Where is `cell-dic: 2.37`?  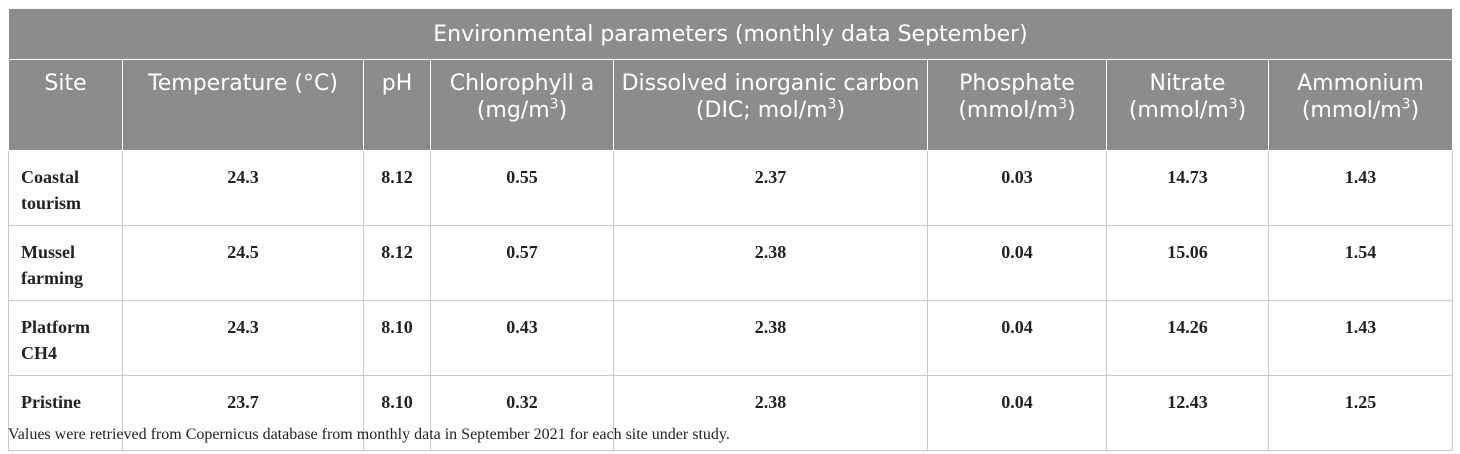 cell-dic: 2.37 is located at coordinates (770, 188).